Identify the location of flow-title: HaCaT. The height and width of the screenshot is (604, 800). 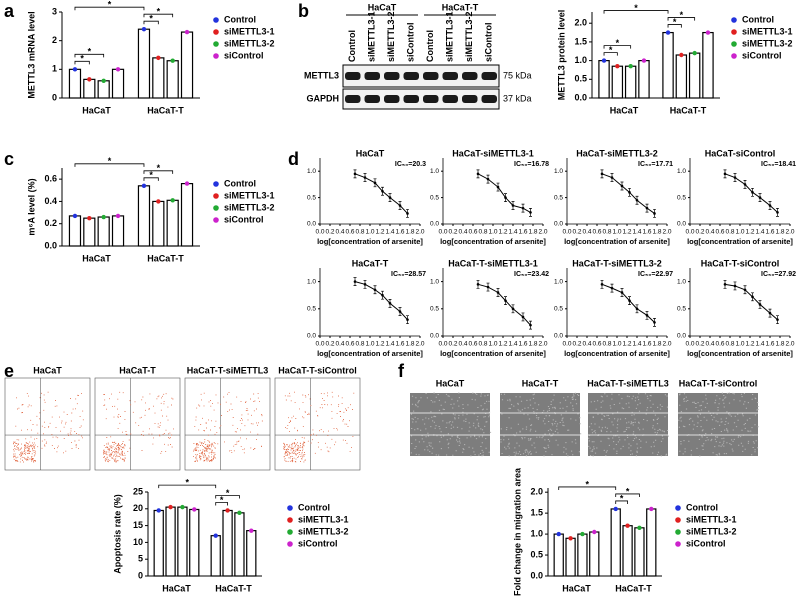
(47, 370).